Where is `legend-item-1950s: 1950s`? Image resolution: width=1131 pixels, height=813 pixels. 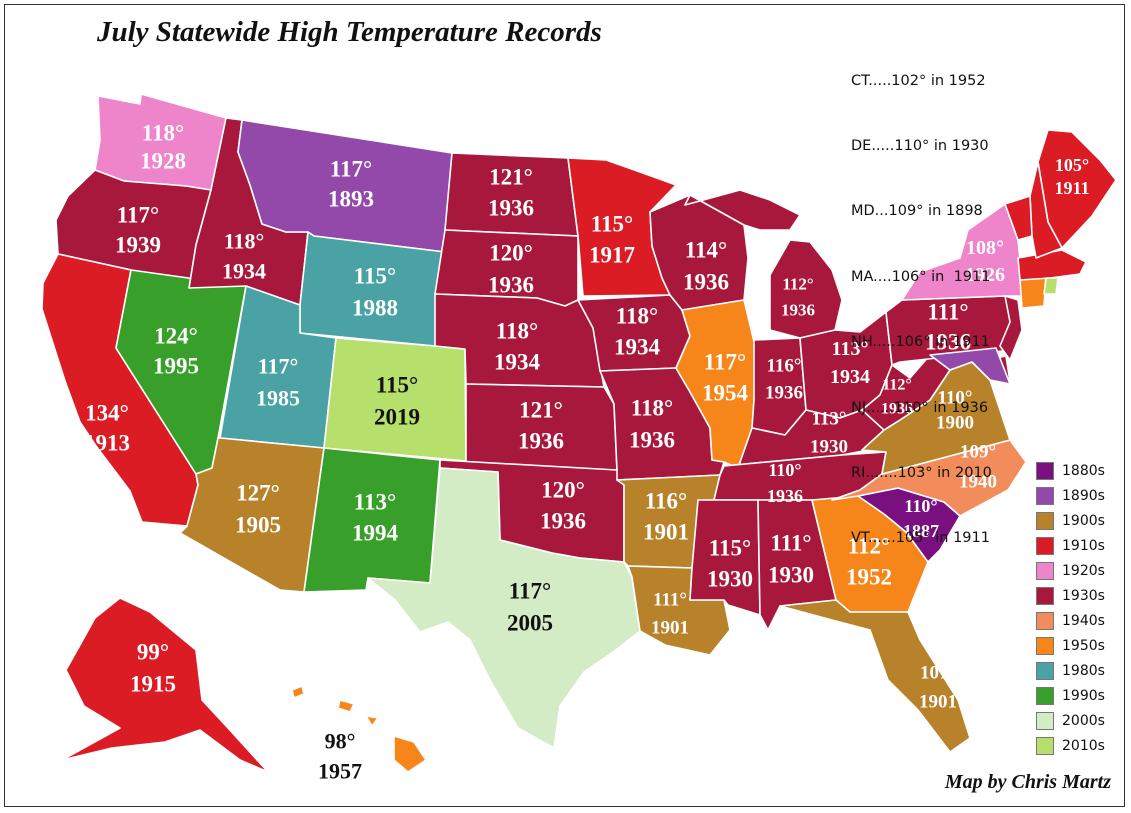 legend-item-1950s: 1950s is located at coordinates (1070, 645).